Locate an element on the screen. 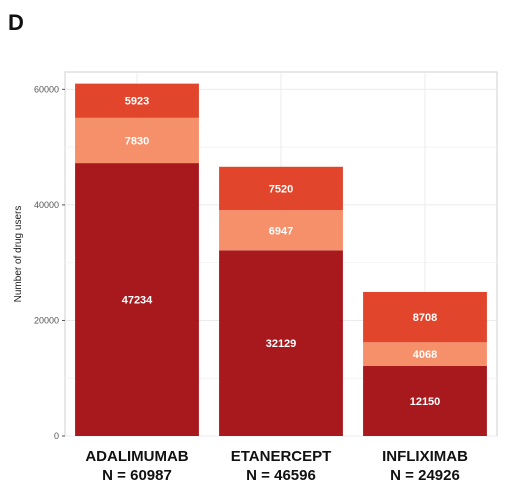  x-category-label: INFLIXIMAB is located at coordinates (425, 456).